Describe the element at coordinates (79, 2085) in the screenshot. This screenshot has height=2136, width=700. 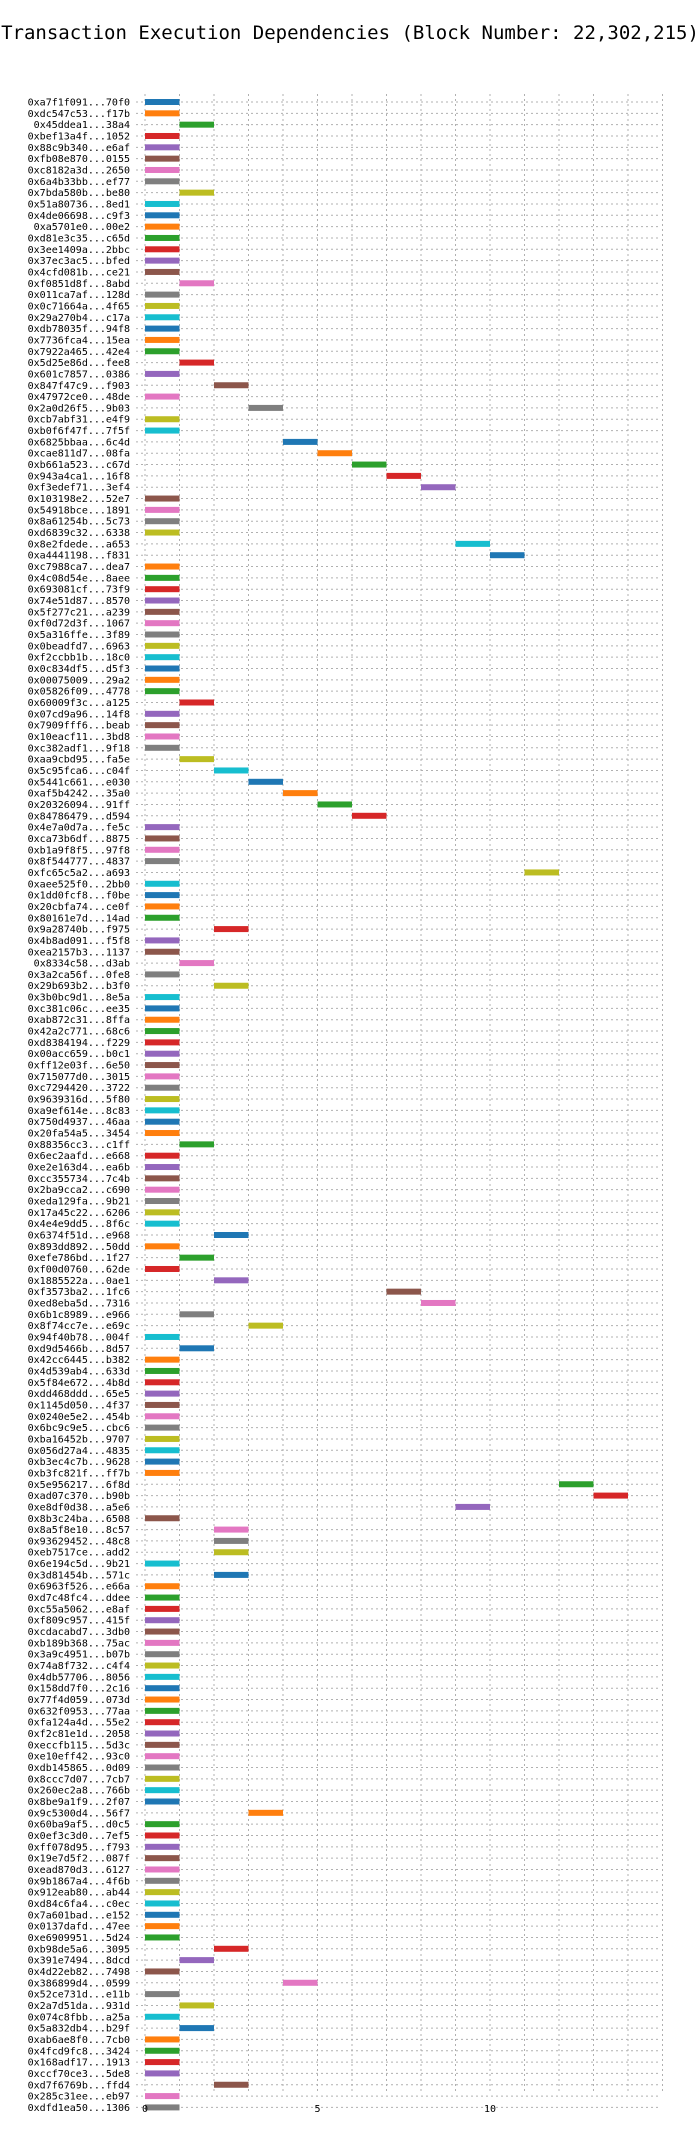
I see `transaction-label: 0xd7f6769b...ffd4` at that location.